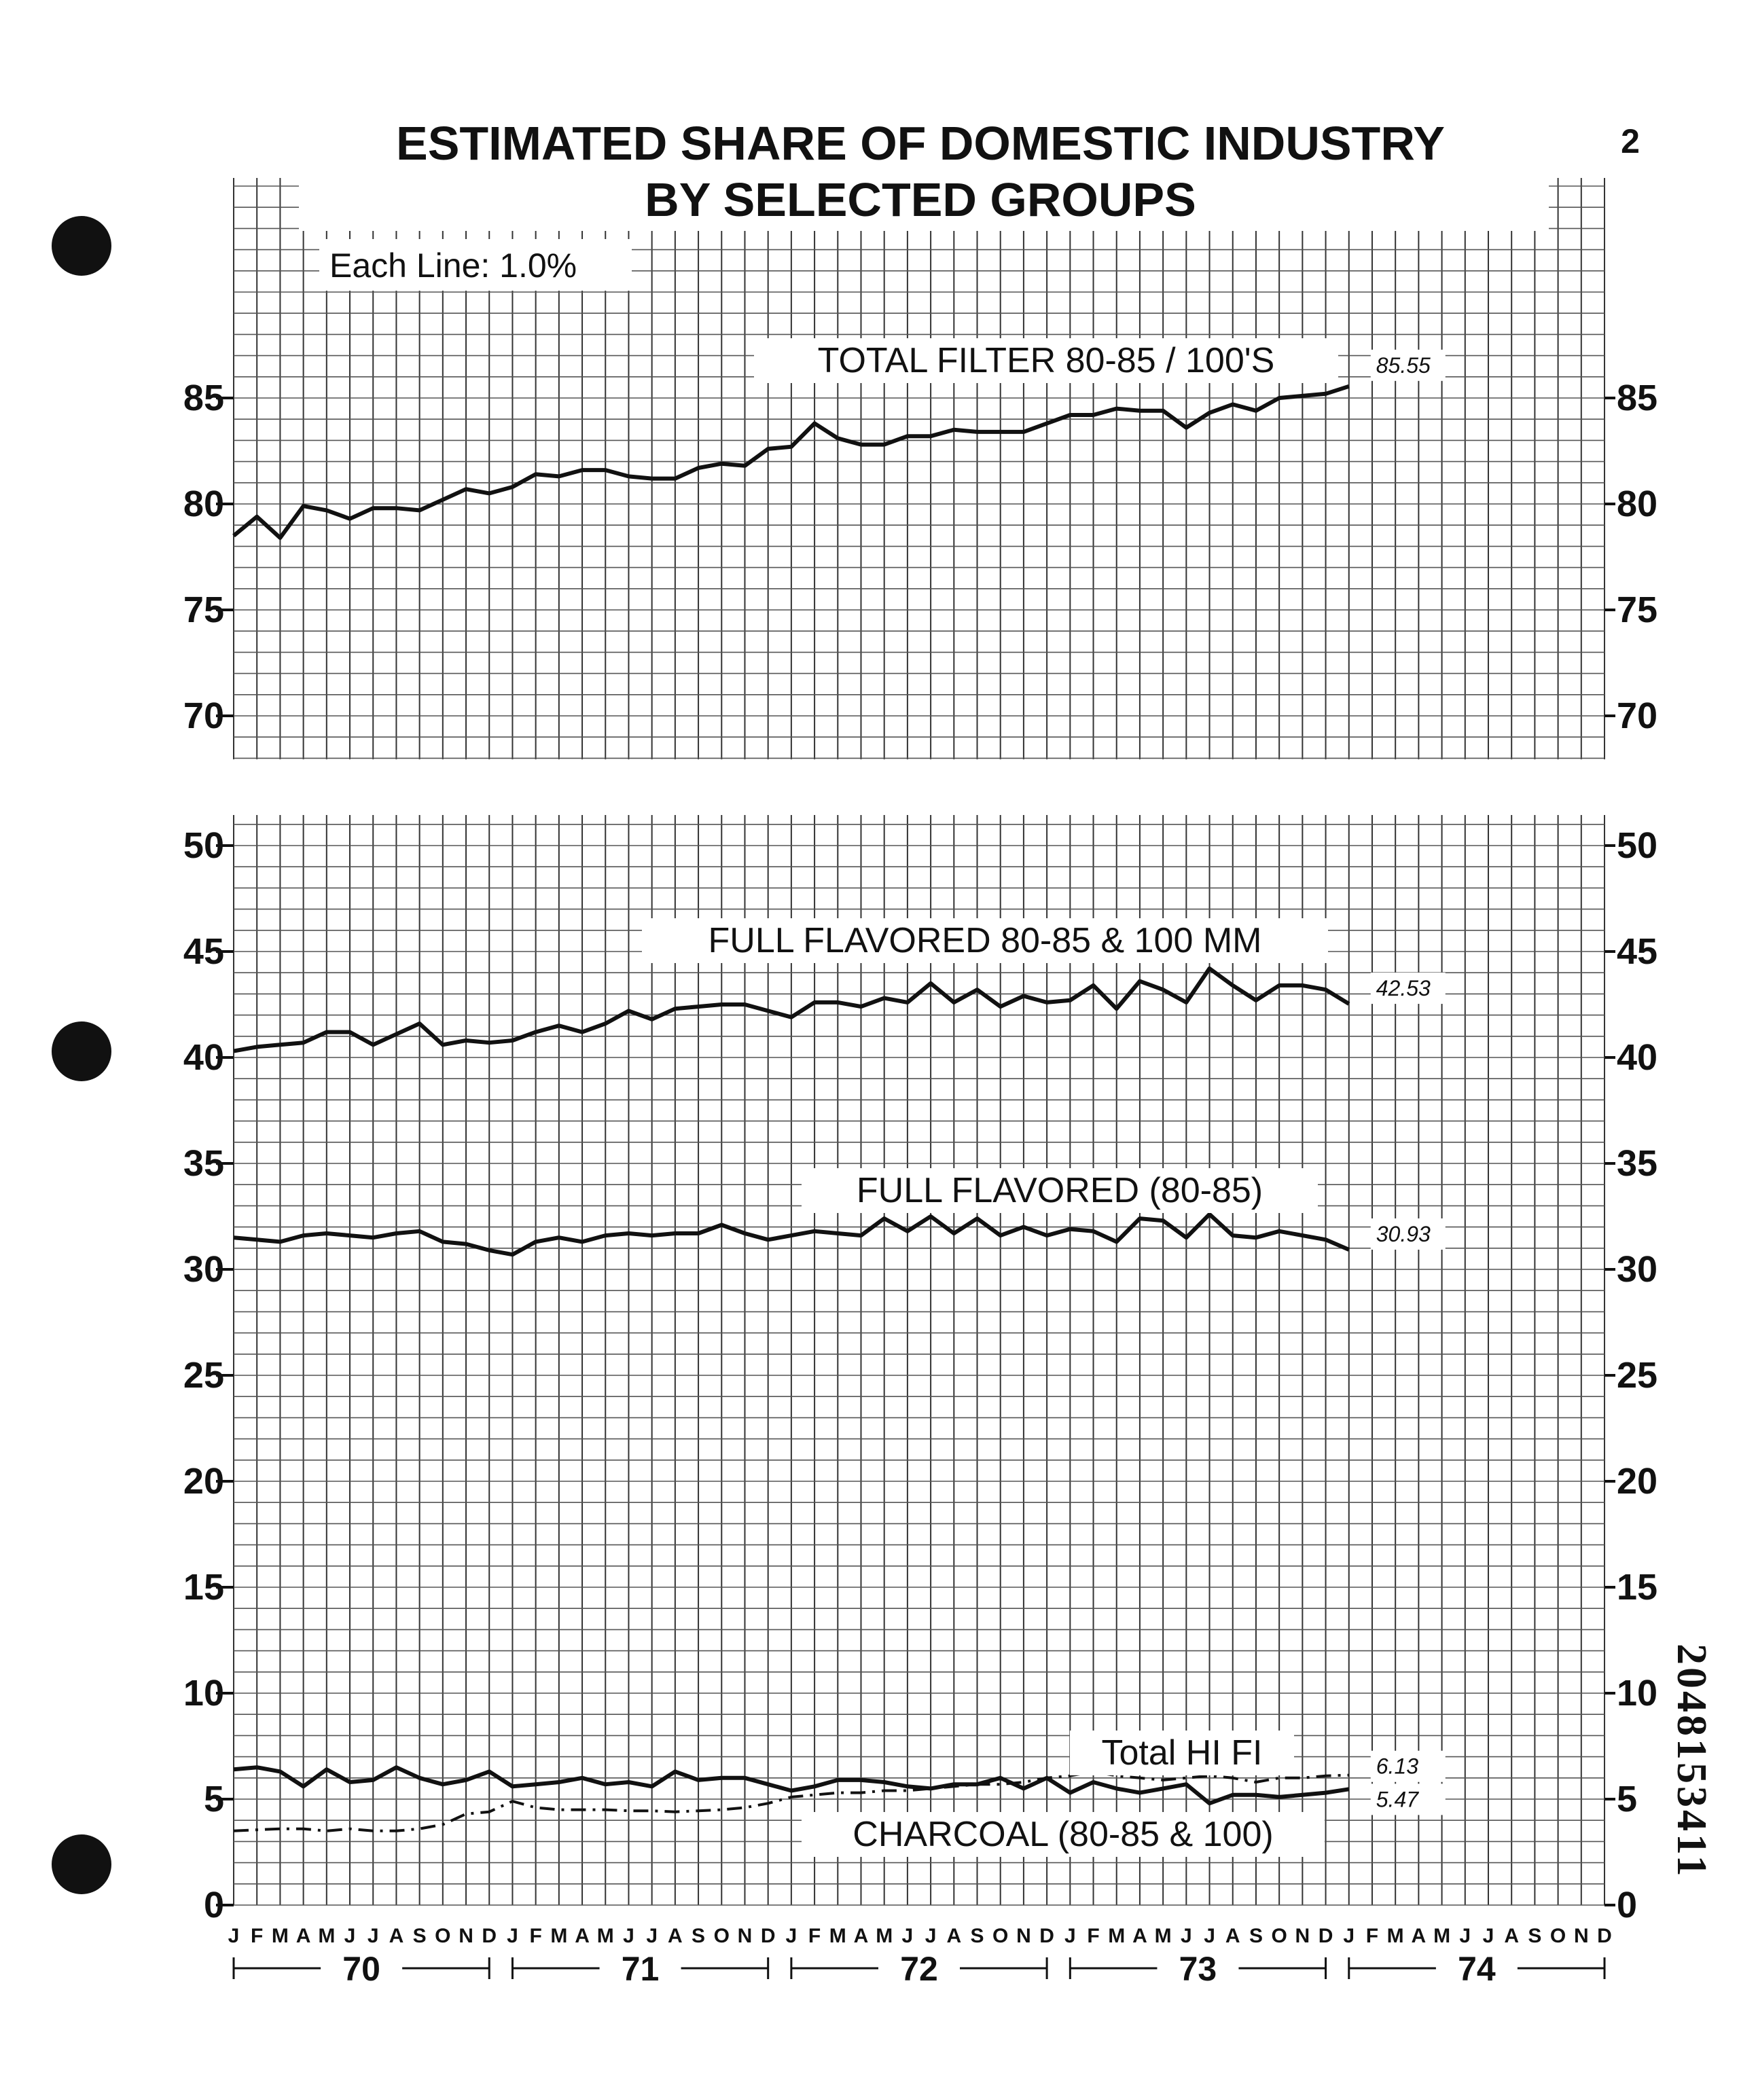 The image size is (1739, 2100). What do you see at coordinates (1404, 365) in the screenshot?
I see `series-end-value-label: 85.55` at bounding box center [1404, 365].